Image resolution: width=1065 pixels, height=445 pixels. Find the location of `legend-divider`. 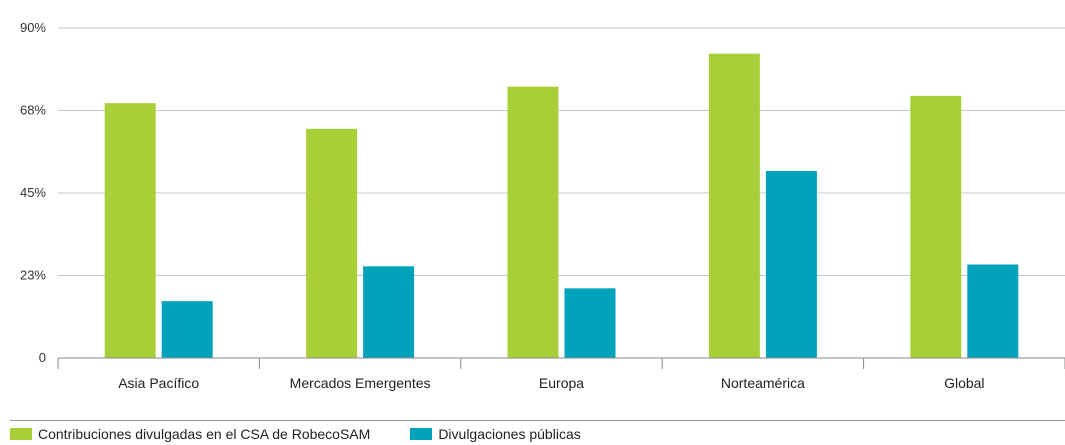

legend-divider is located at coordinates (537, 420).